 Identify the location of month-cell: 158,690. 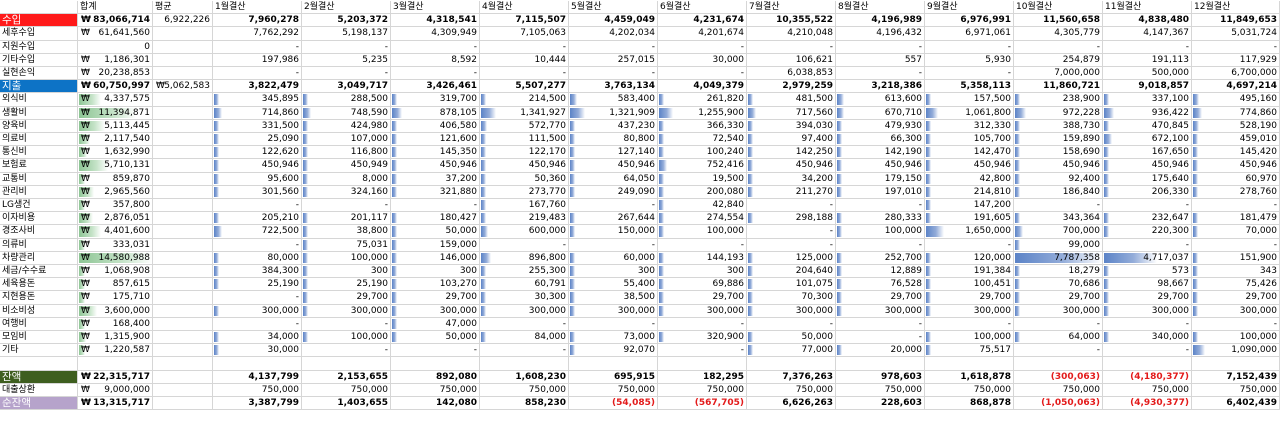
(1058, 153).